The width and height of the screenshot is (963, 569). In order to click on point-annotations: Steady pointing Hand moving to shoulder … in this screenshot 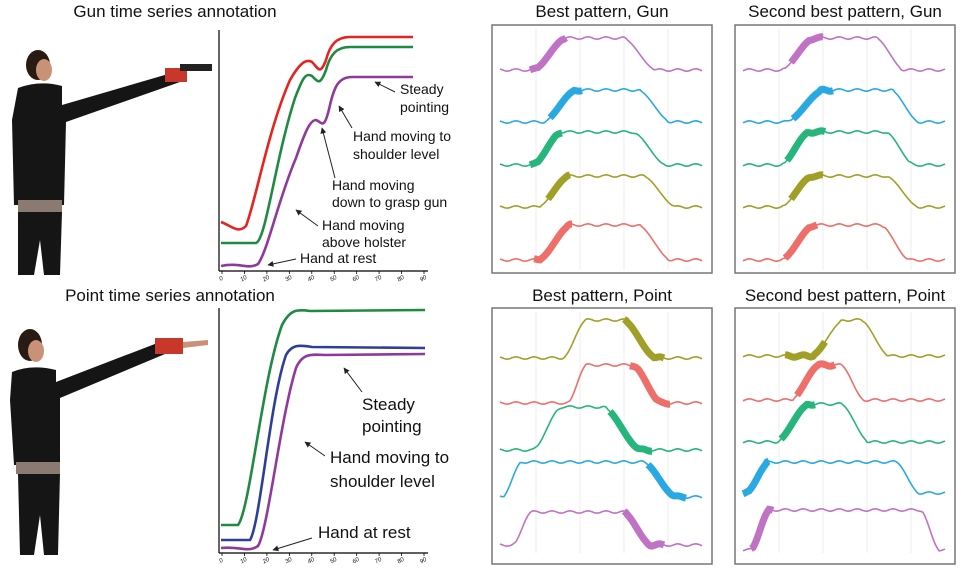, I will do `click(360, 459)`.